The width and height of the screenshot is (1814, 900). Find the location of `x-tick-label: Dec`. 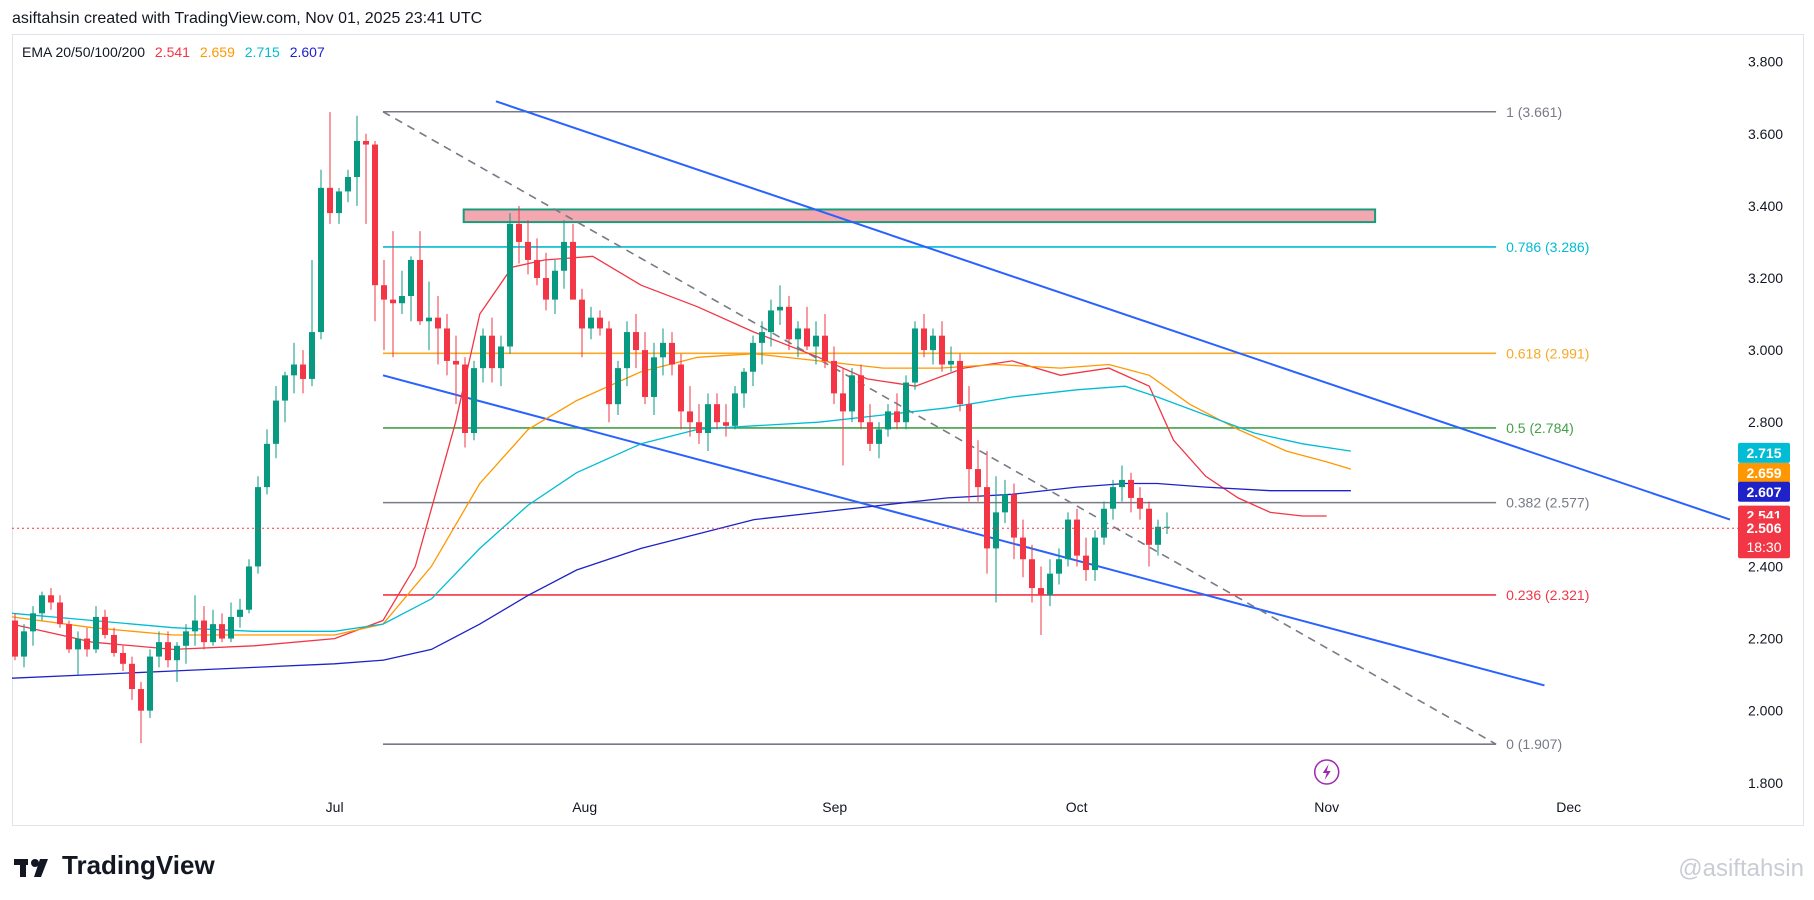

x-tick-label: Dec is located at coordinates (1568, 807).